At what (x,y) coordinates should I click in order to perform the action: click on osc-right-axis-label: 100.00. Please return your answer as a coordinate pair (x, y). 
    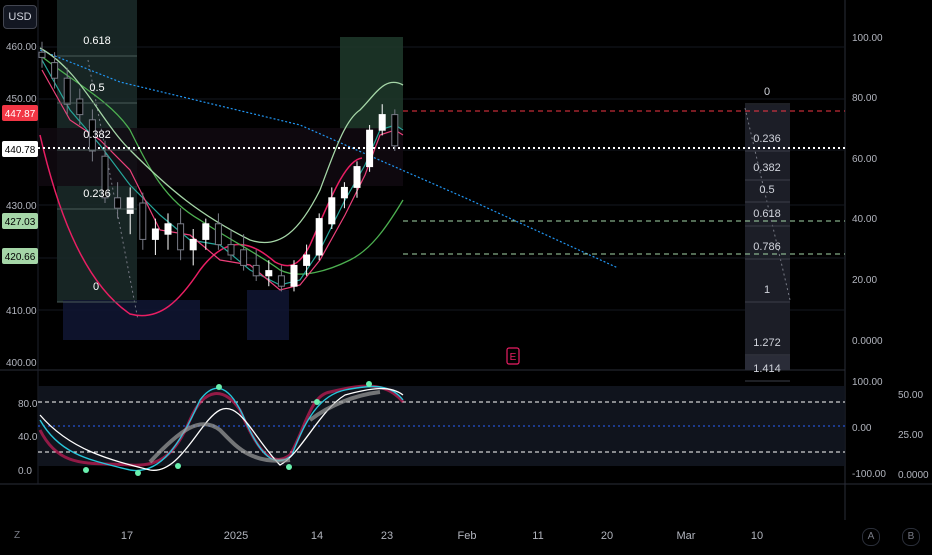
    Looking at the image, I should click on (867, 382).